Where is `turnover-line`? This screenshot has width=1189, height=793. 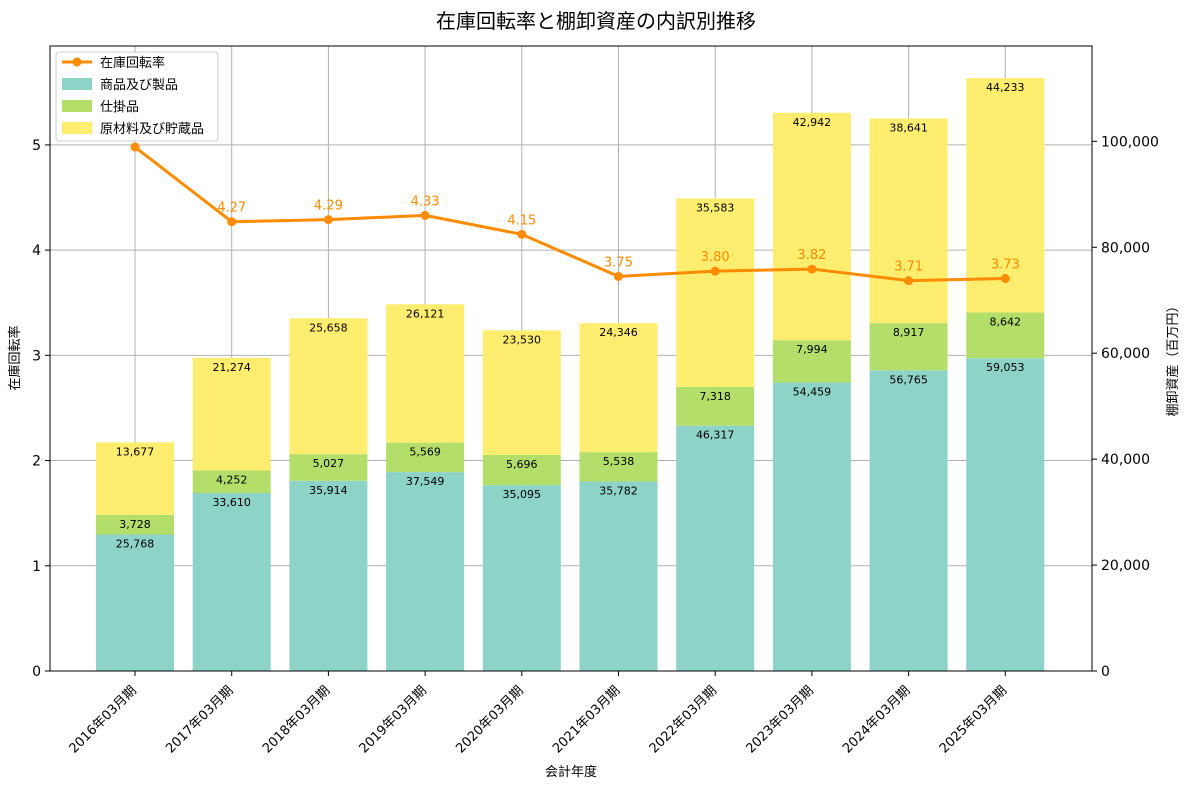
turnover-line is located at coordinates (570, 214).